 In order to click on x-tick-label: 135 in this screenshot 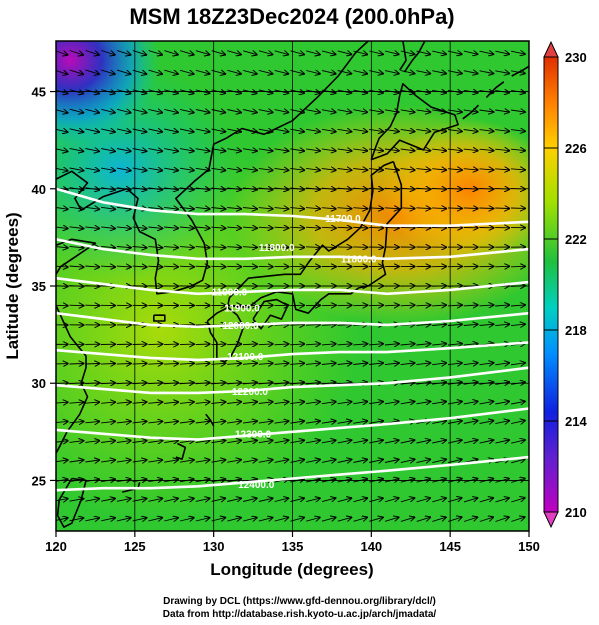, I will do `click(293, 546)`.